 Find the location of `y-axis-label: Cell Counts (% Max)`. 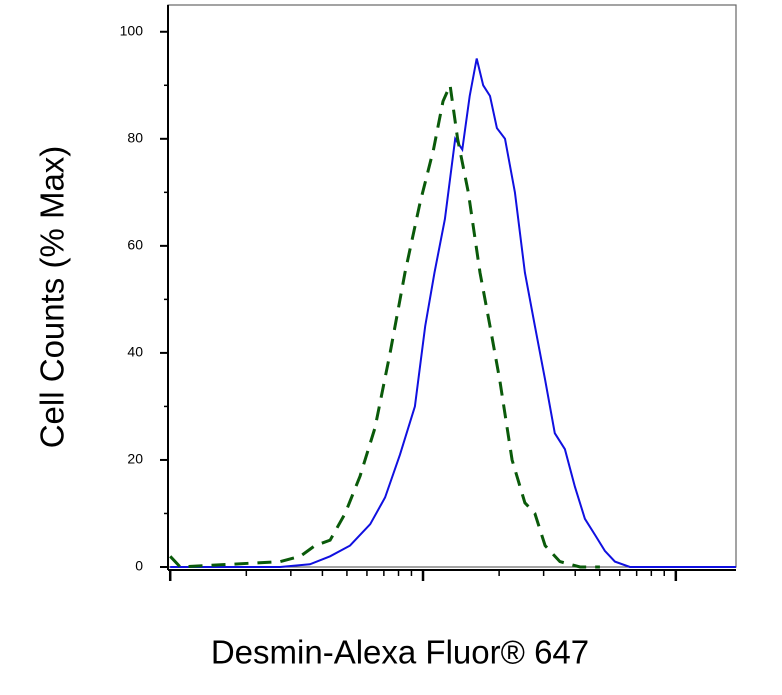

y-axis-label: Cell Counts (% Max) is located at coordinates (52, 297).